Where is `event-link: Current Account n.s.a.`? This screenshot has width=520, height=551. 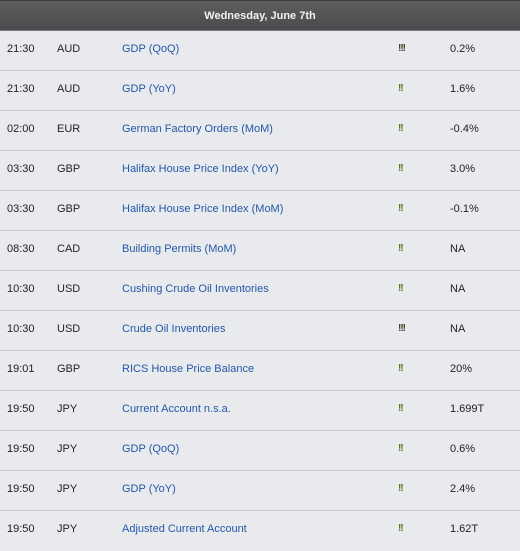
event-link: Current Account n.s.a. is located at coordinates (176, 409).